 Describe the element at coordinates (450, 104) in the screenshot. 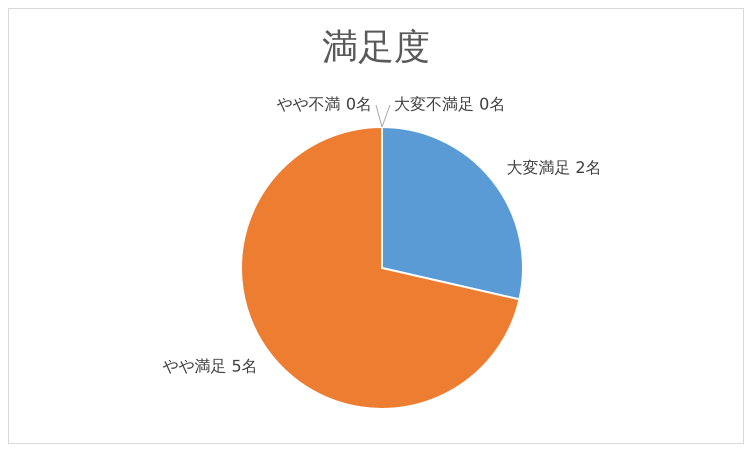

I see `category-label: 大変不満足 0名` at that location.